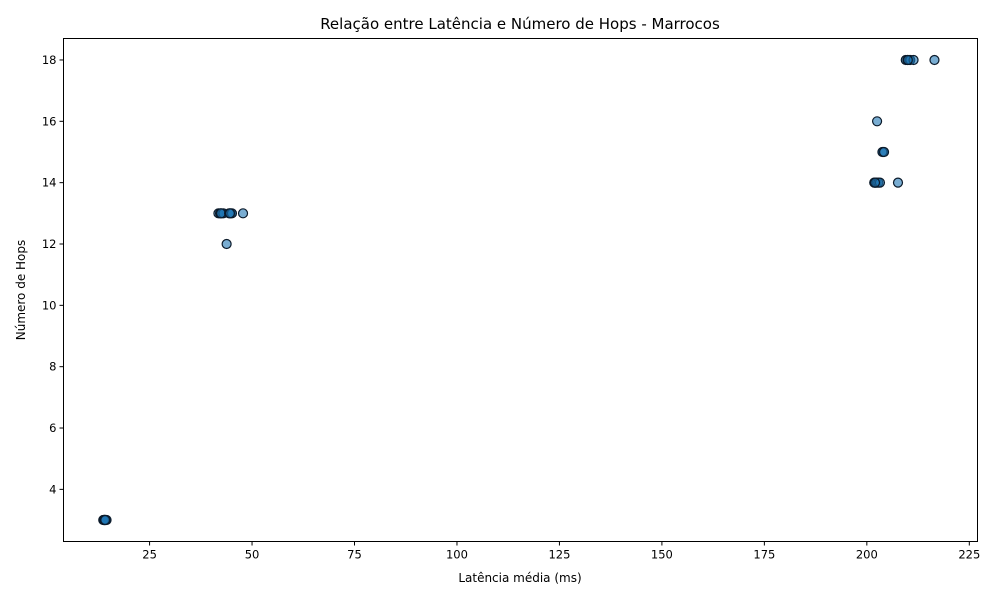 This screenshot has width=1000, height=600. Describe the element at coordinates (52, 428) in the screenshot. I see `y-tick-label: 6` at that location.